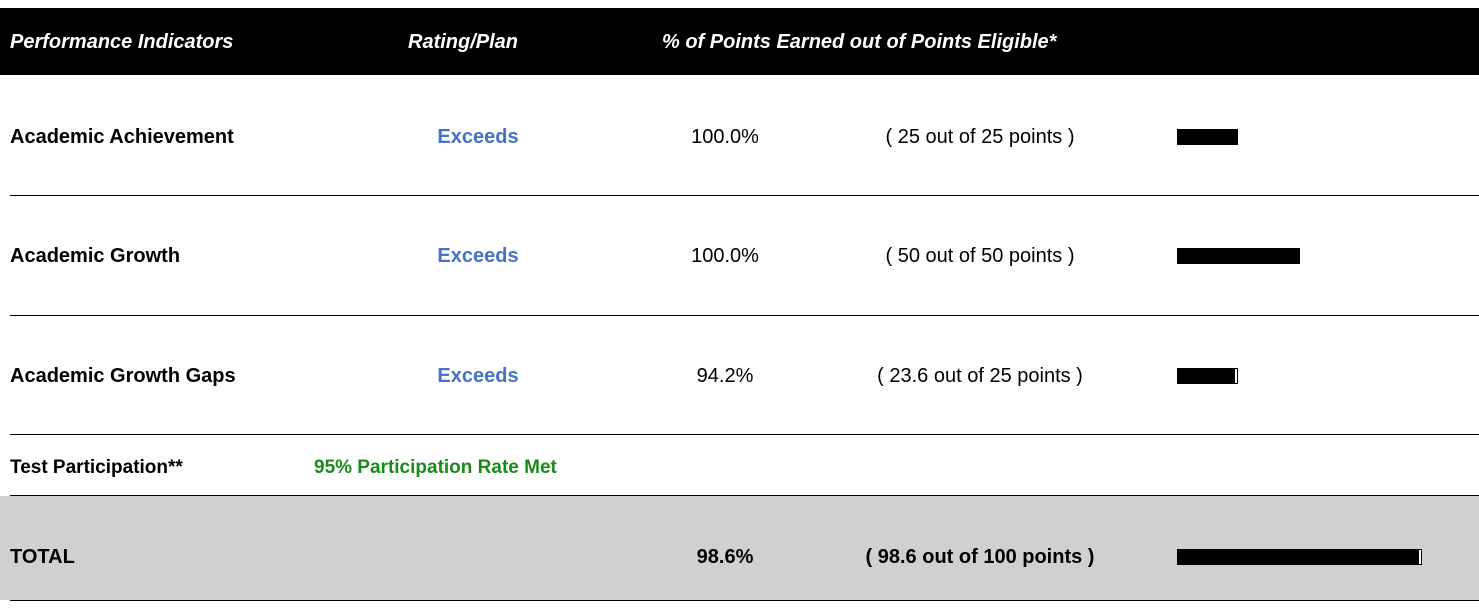 The width and height of the screenshot is (1479, 613). What do you see at coordinates (725, 557) in the screenshot?
I see `percent: 98.6%` at bounding box center [725, 557].